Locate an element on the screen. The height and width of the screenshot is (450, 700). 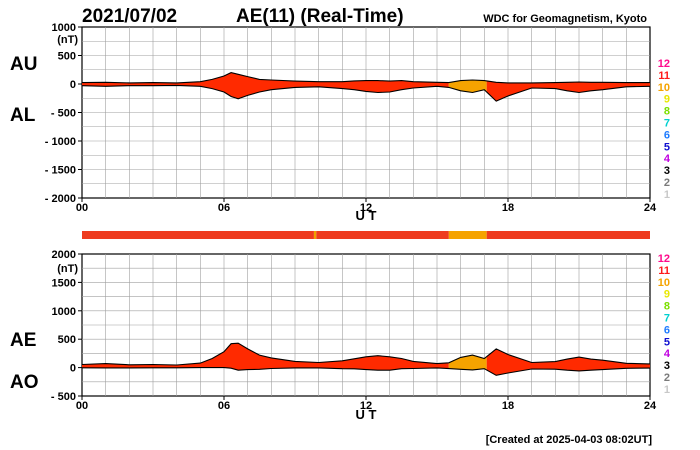
au-al-ytick-label: 1000 is located at coordinates (64, 28).